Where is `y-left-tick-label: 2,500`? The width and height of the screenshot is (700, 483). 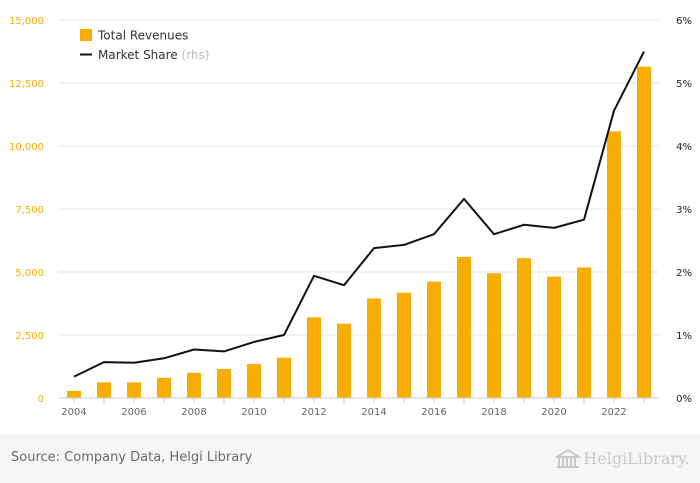
y-left-tick-label: 2,500 is located at coordinates (29, 336).